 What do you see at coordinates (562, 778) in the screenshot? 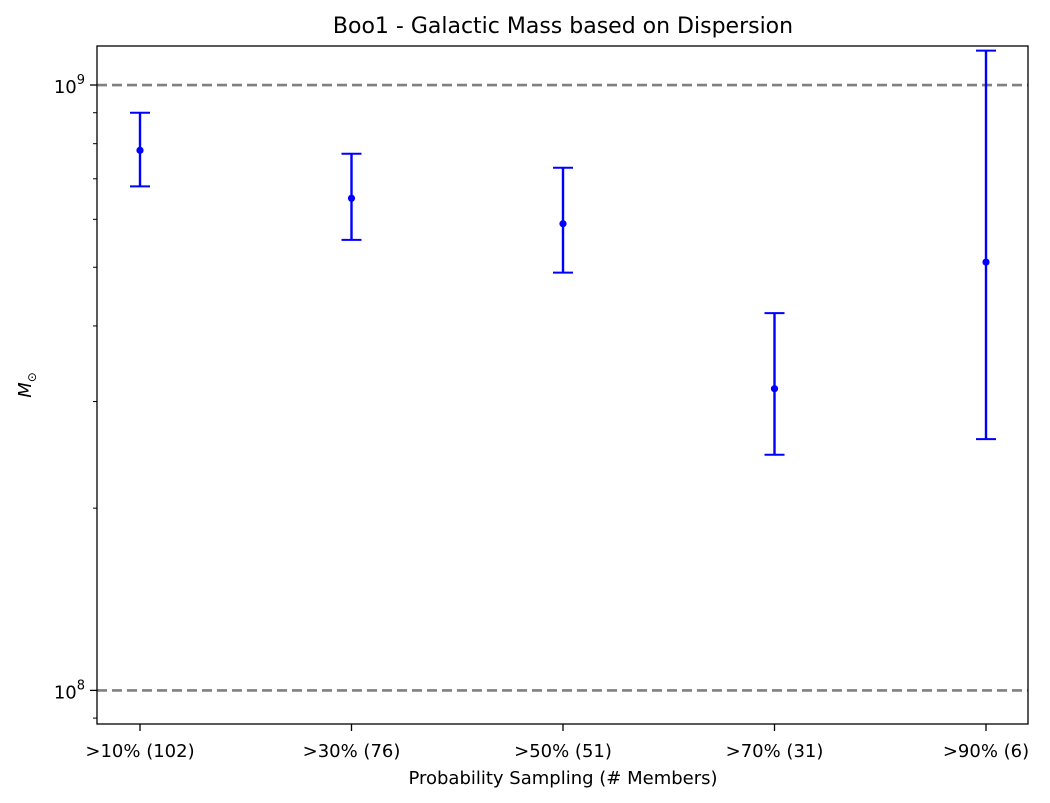
I see `x-axis-label: Probability Sampling (# Members)` at bounding box center [562, 778].